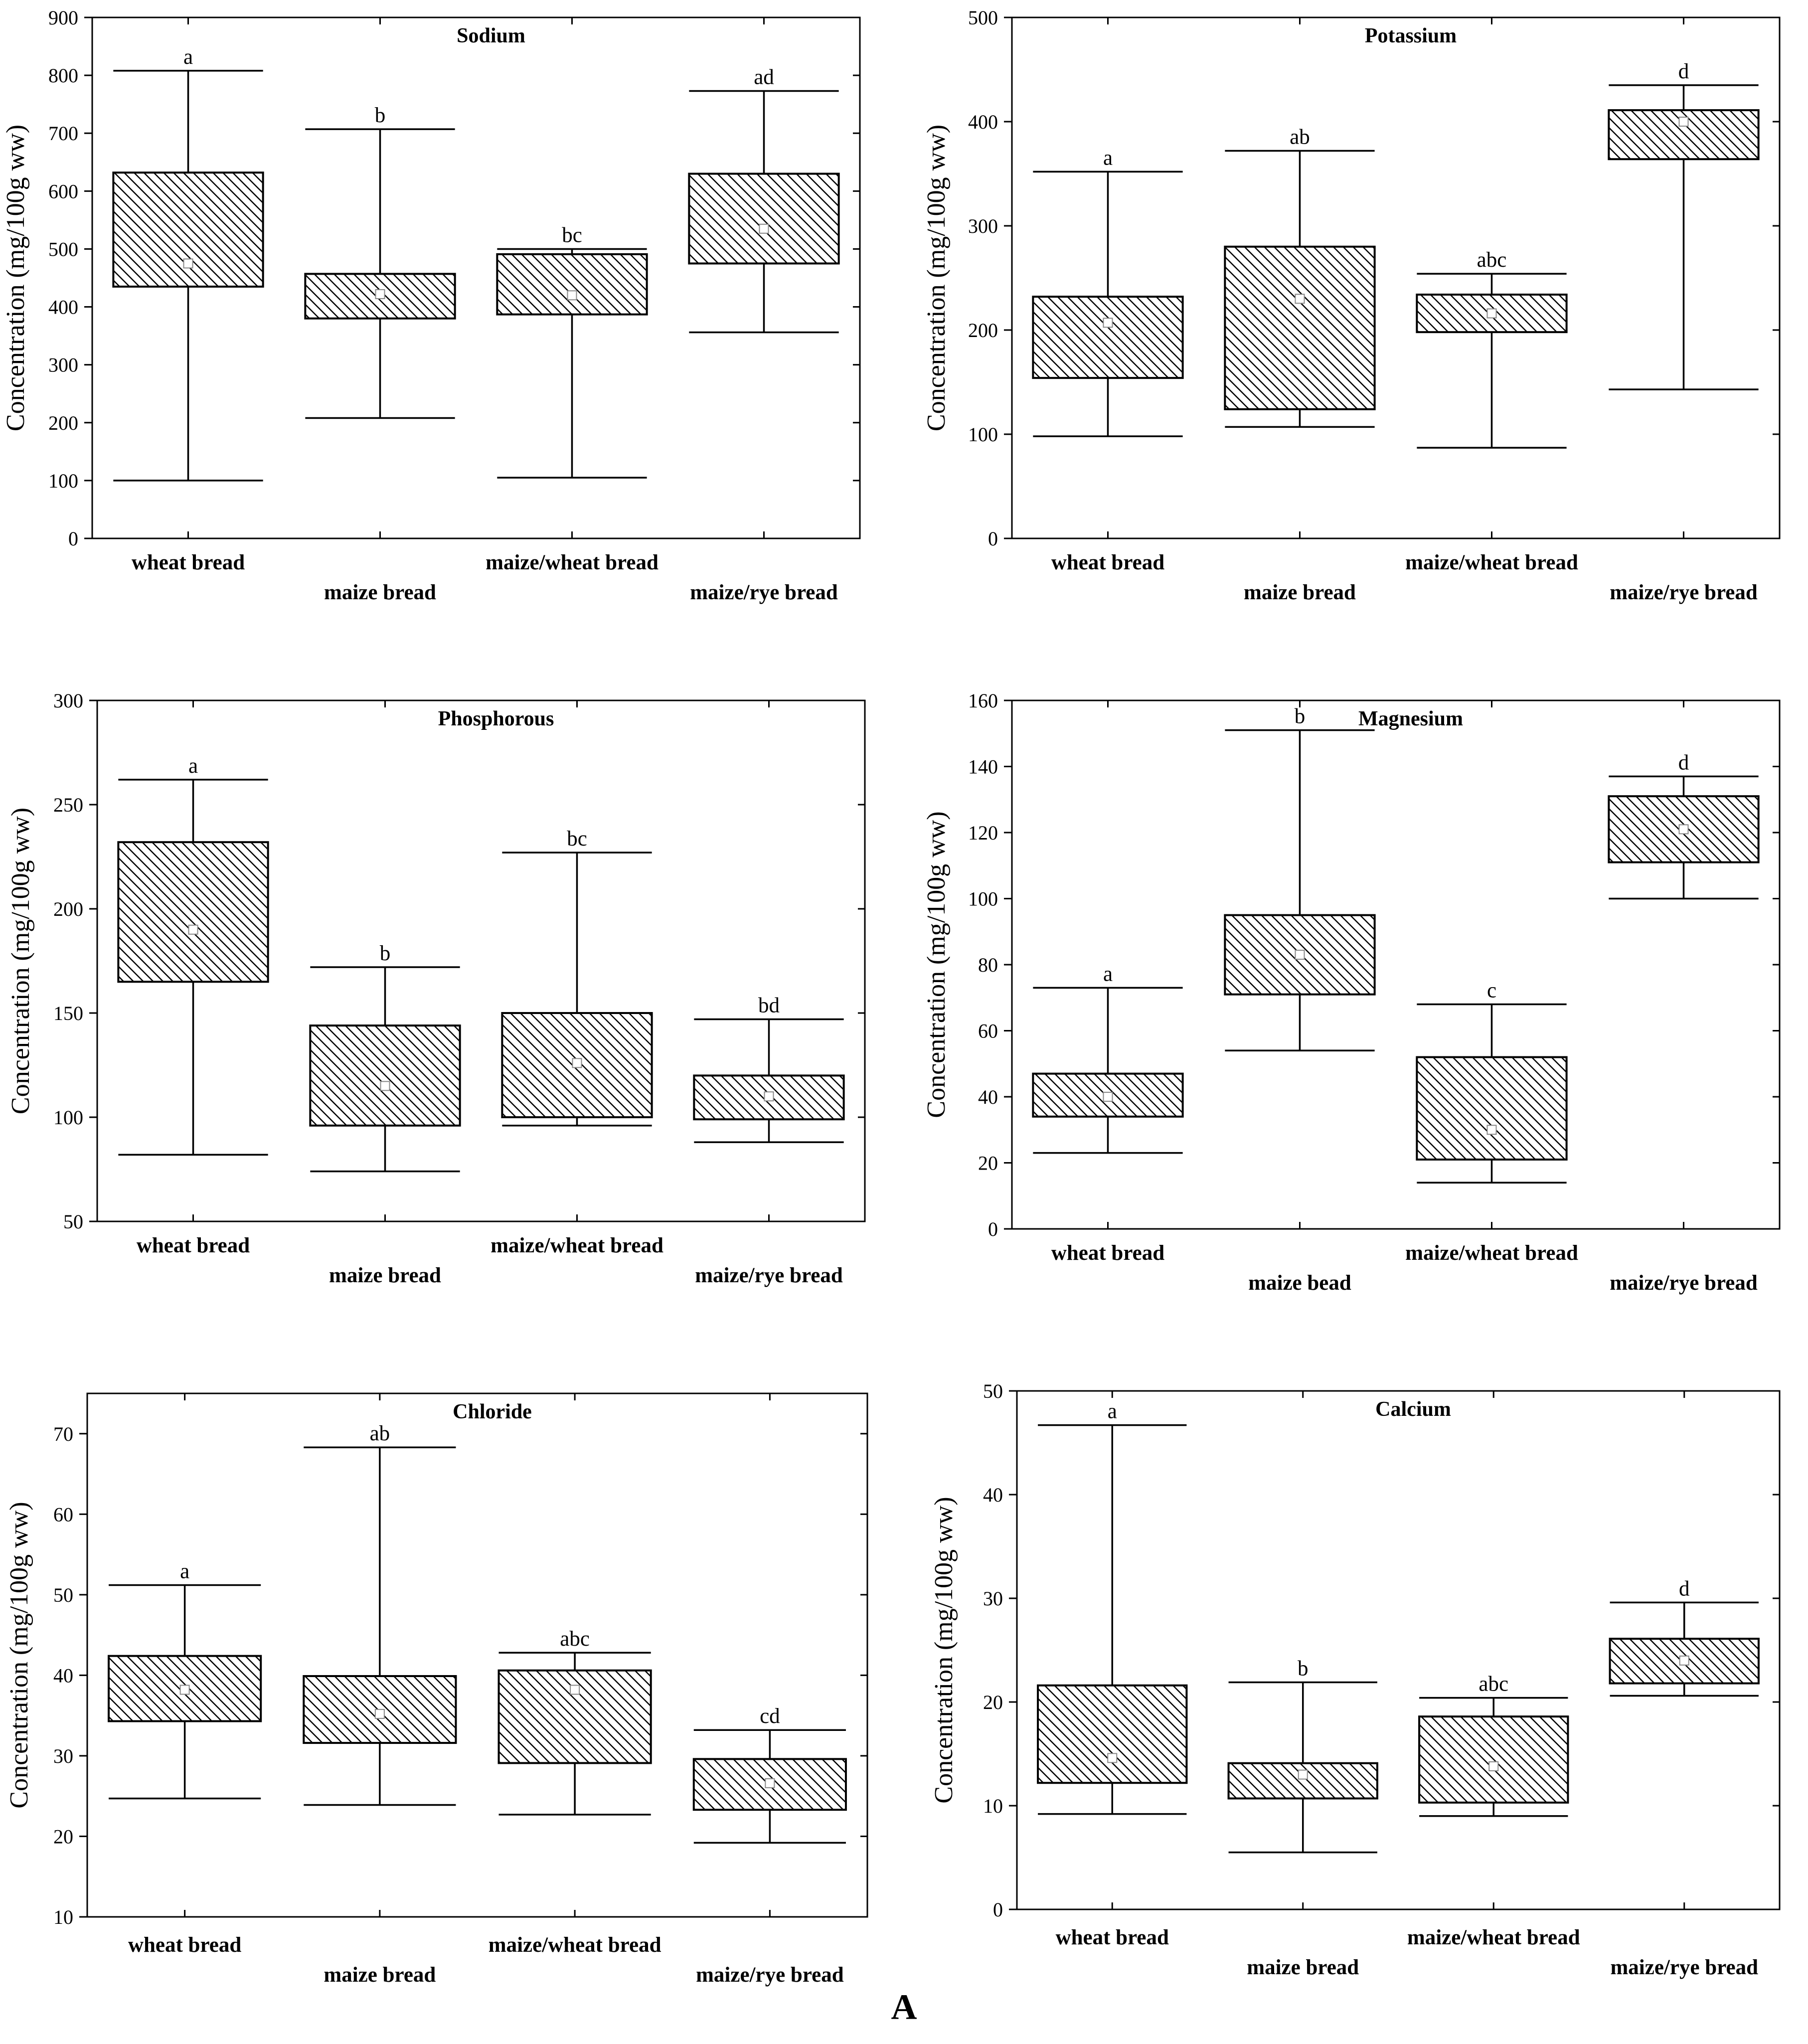 The image size is (1808, 2044). Describe the element at coordinates (983, 700) in the screenshot. I see `y-tick-label: 160` at that location.